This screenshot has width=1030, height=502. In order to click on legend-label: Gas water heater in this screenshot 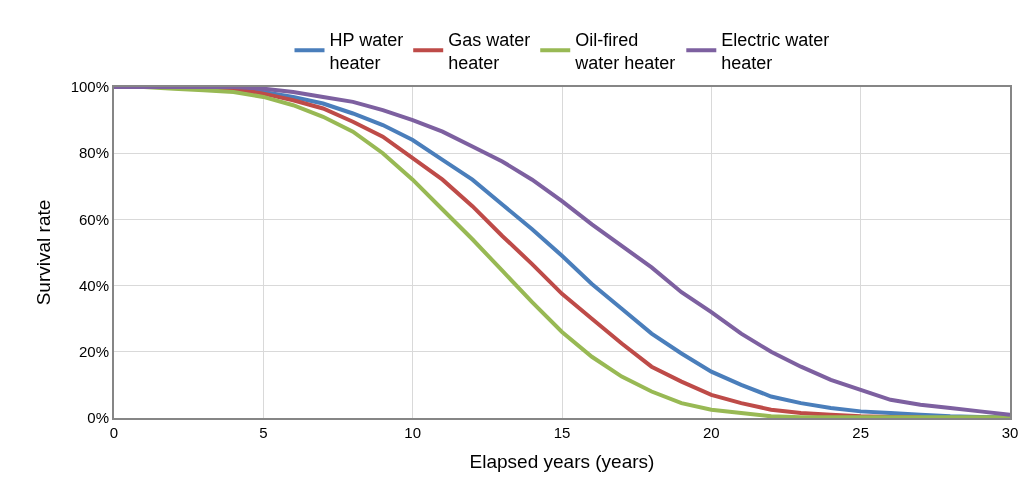, I will do `click(489, 51)`.